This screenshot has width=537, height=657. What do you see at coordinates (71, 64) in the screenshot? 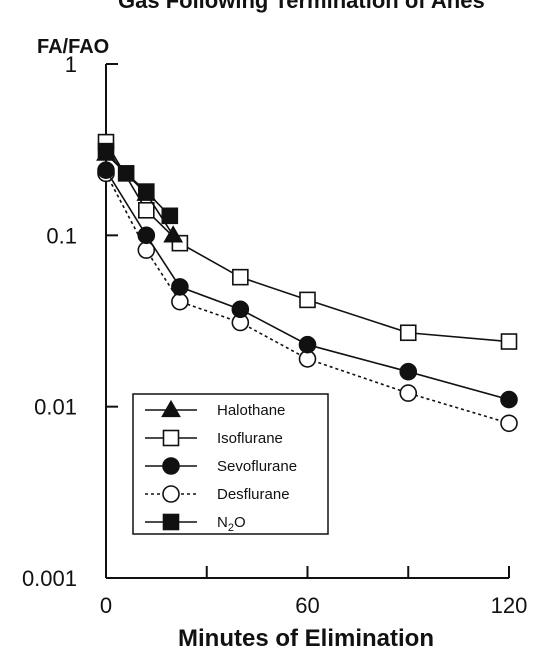
I see `y-tick-label: 1` at bounding box center [71, 64].